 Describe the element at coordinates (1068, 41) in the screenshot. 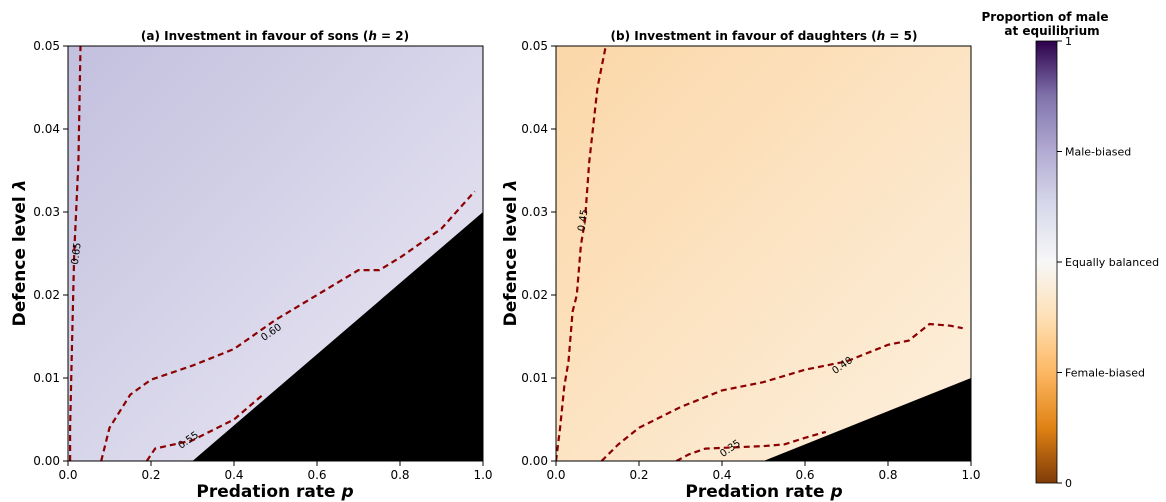

I see `colorbar-tick-label-0: 1` at that location.